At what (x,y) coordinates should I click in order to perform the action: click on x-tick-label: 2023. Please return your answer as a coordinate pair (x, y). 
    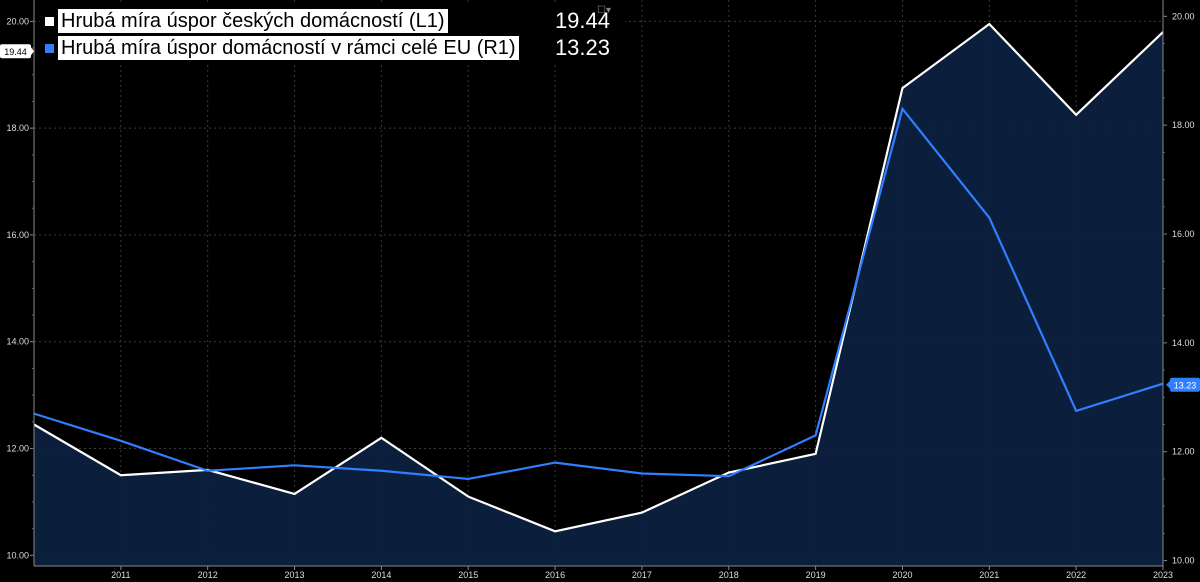
    Looking at the image, I should click on (1163, 575).